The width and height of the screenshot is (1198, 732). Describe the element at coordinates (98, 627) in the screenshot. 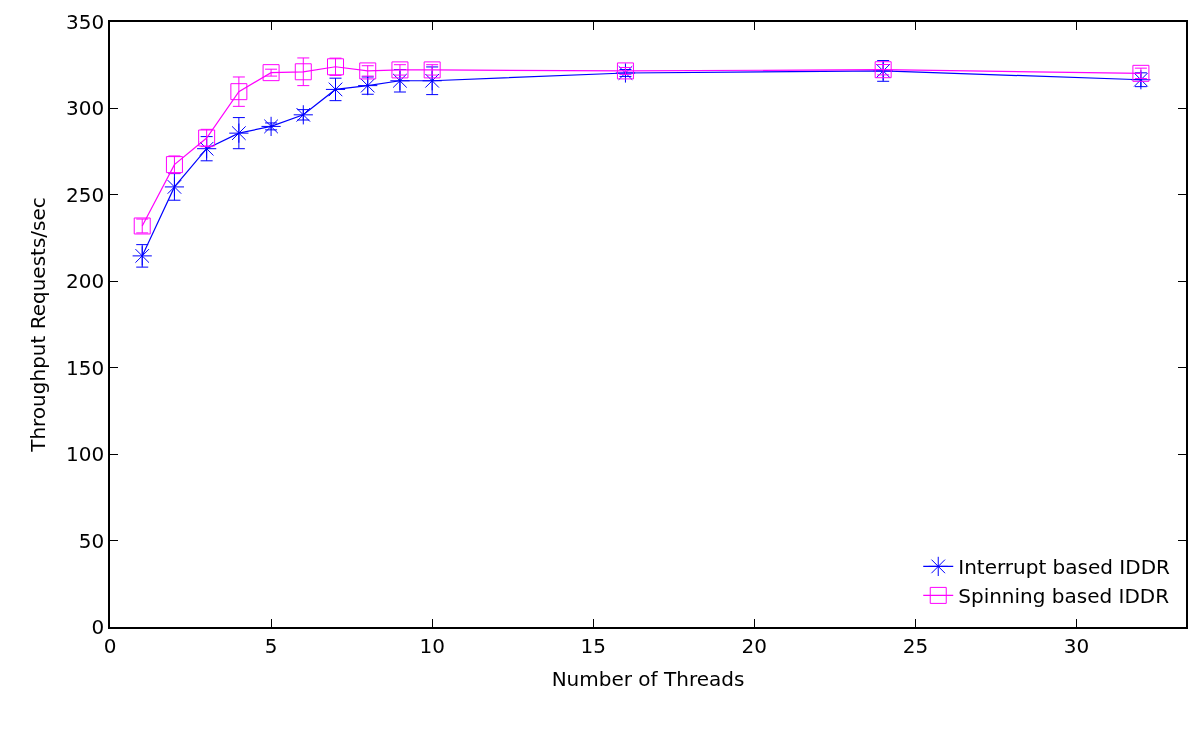

I see `y-tick-label: 0` at that location.